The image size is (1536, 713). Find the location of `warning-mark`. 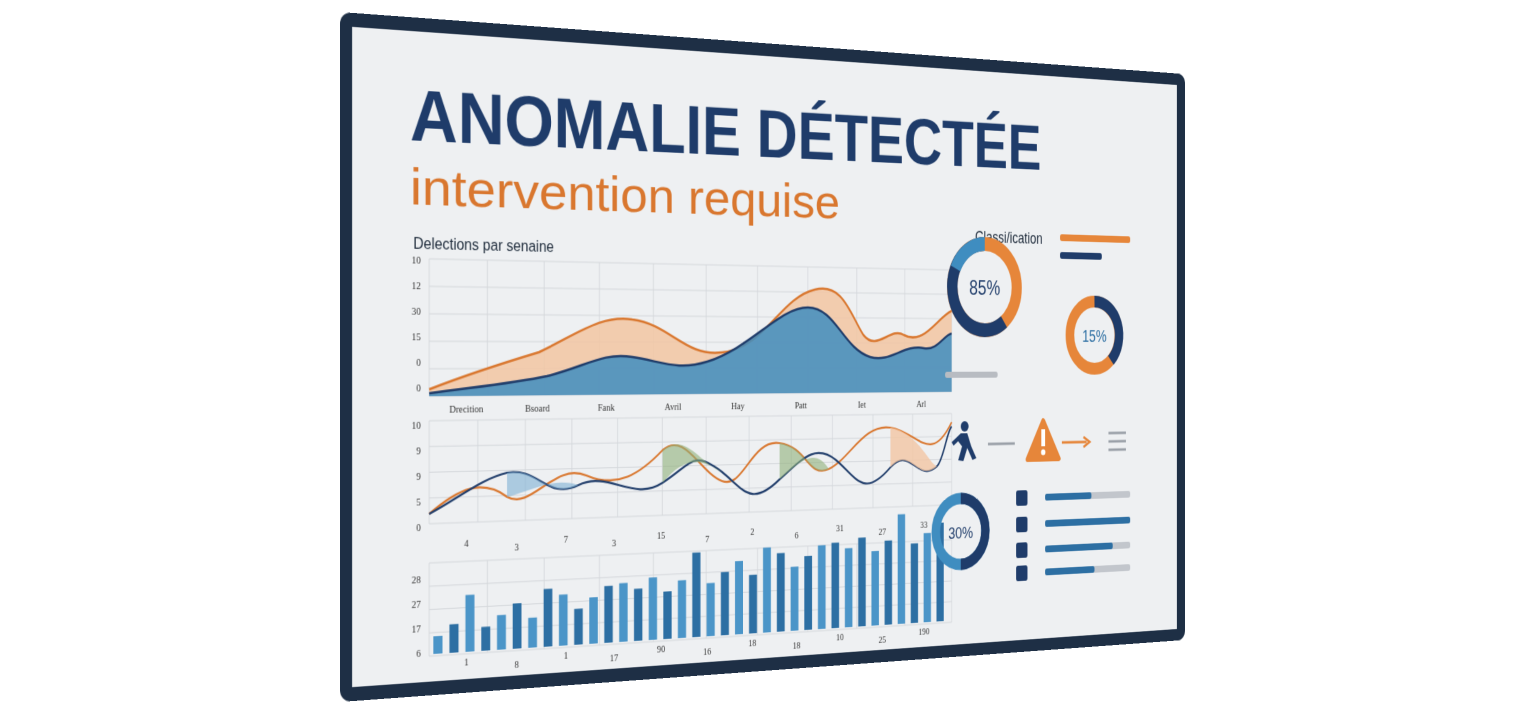

warning-mark is located at coordinates (1043, 438).